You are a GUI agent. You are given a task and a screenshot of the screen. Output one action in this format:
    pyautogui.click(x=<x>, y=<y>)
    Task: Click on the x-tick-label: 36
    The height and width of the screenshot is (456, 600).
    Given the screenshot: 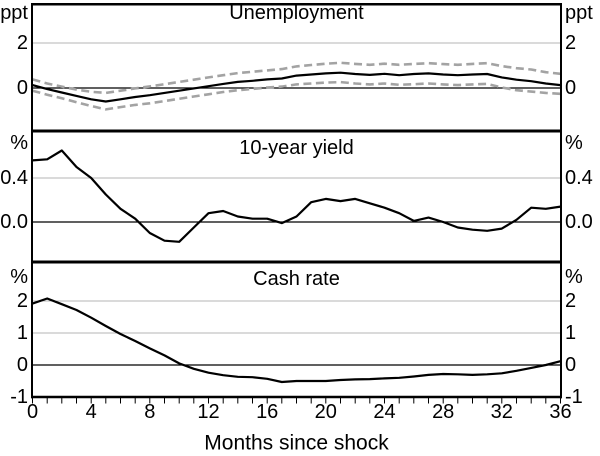 What is the action you would take?
    pyautogui.click(x=560, y=412)
    